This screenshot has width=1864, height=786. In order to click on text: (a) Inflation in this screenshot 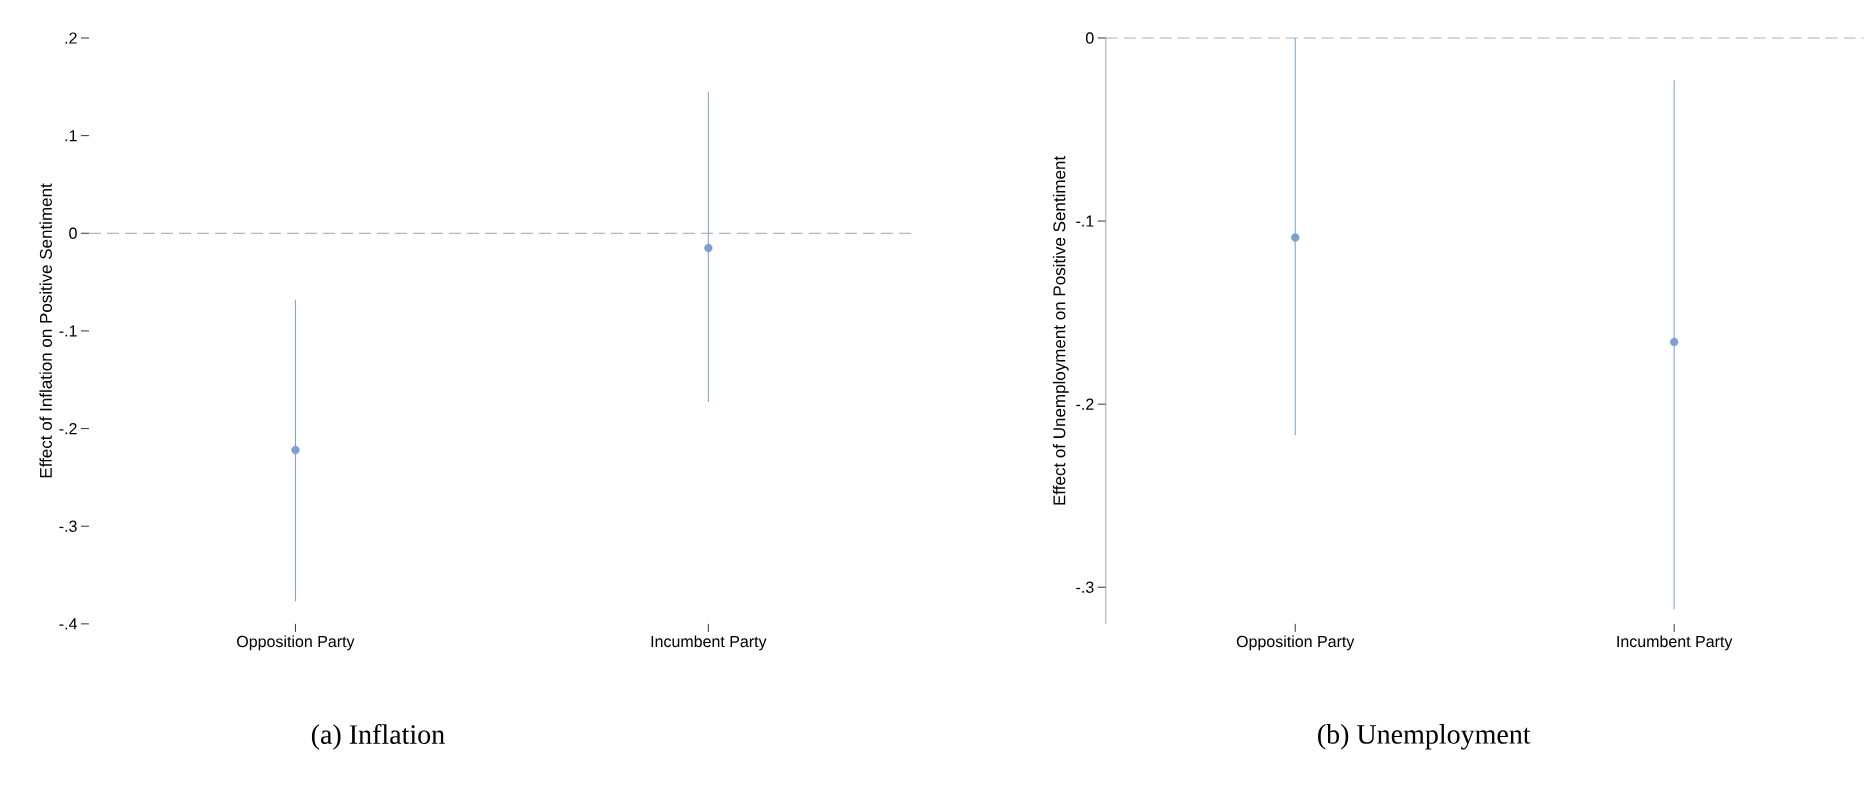, I will do `click(378, 737)`.